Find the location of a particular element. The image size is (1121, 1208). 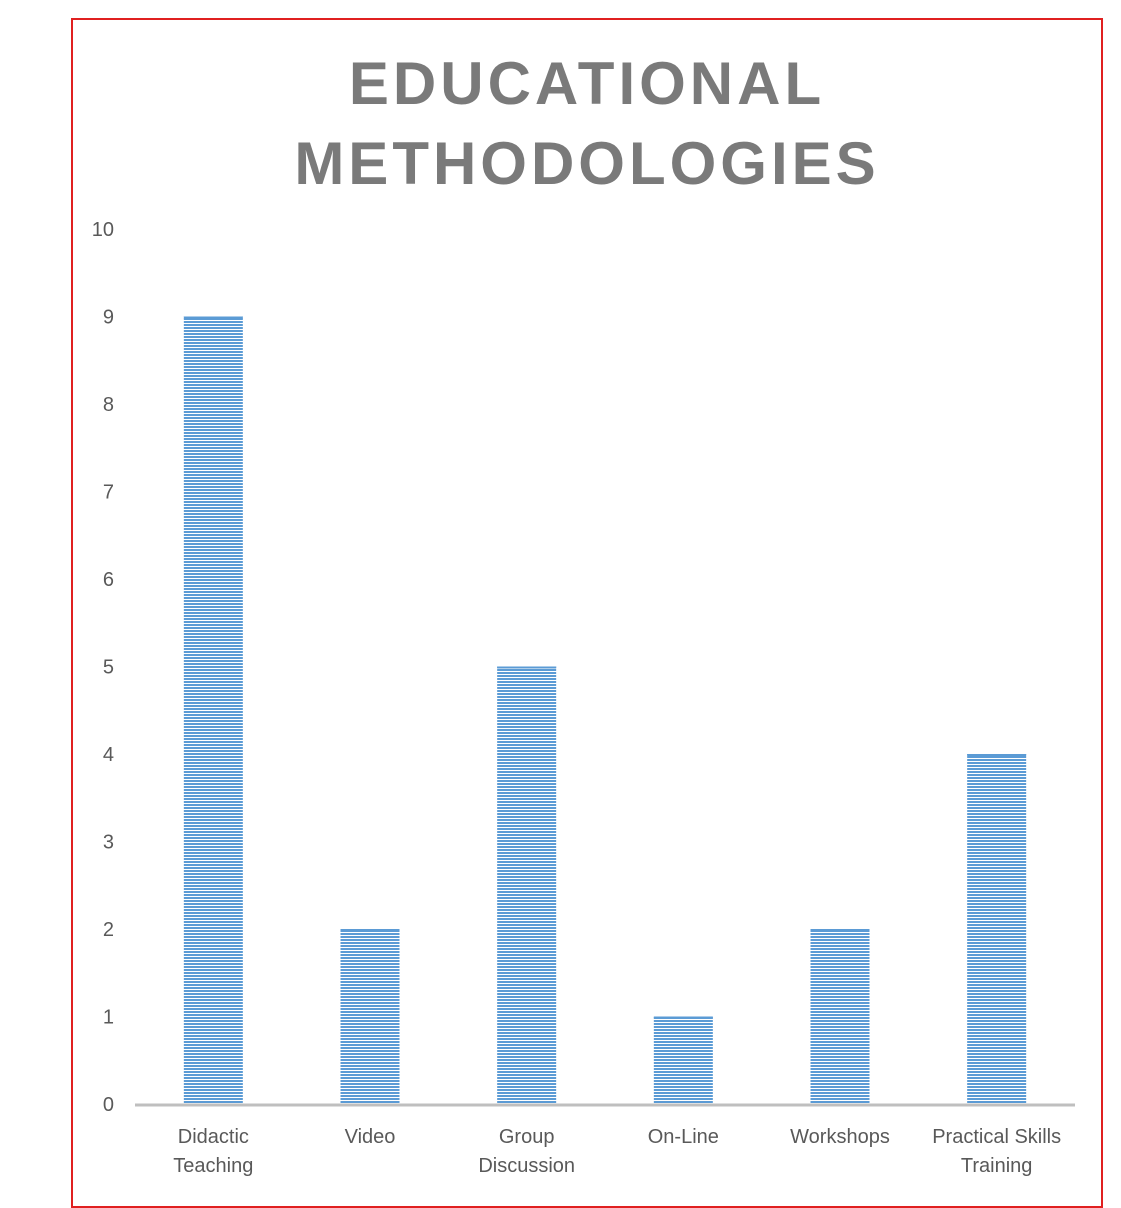

x-tick-label-line: Training is located at coordinates (997, 1166).